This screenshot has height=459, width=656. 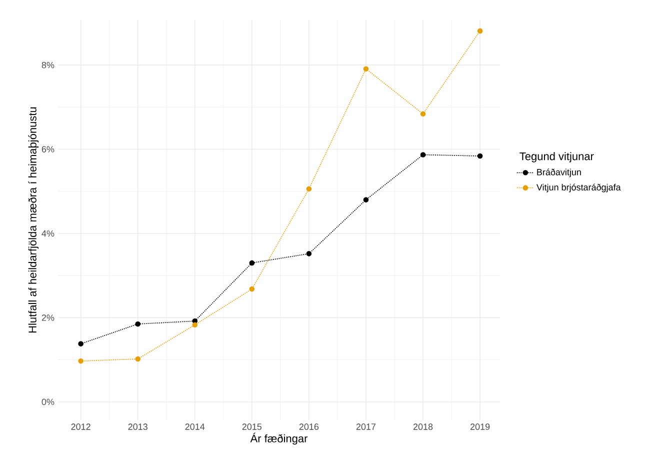 What do you see at coordinates (48, 317) in the screenshot?
I see `y-tick-label: 2%` at bounding box center [48, 317].